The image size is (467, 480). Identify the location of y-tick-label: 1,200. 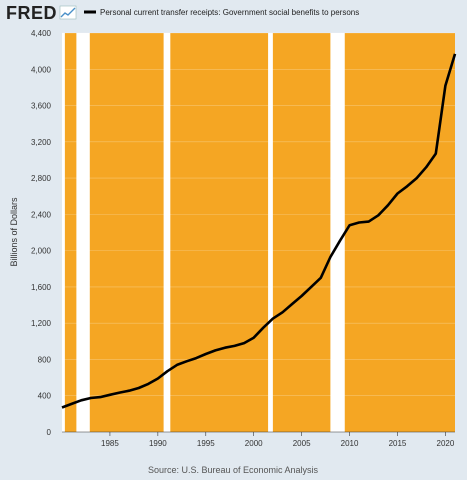
(41, 323).